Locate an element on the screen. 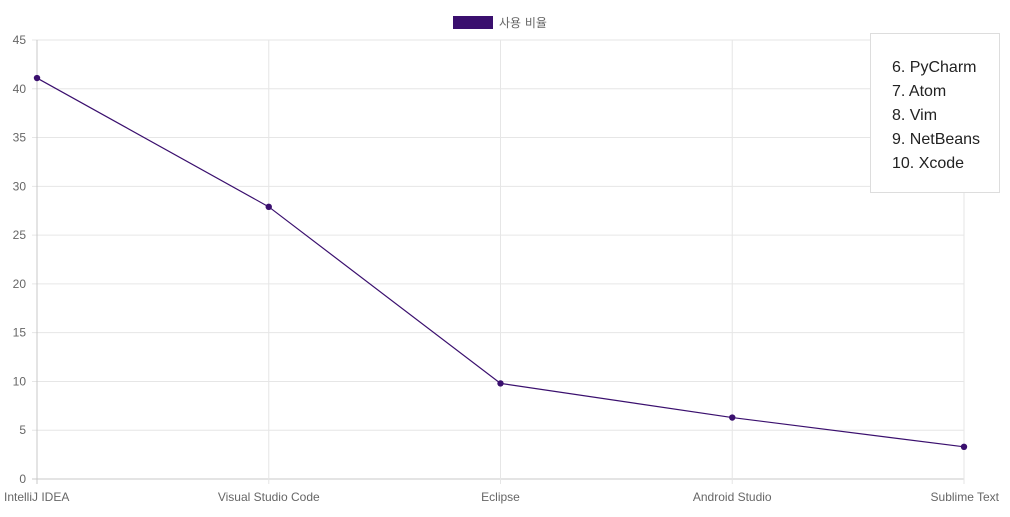 This screenshot has width=1010, height=517. ranking-item-6: 6. PyCharm is located at coordinates (934, 67).